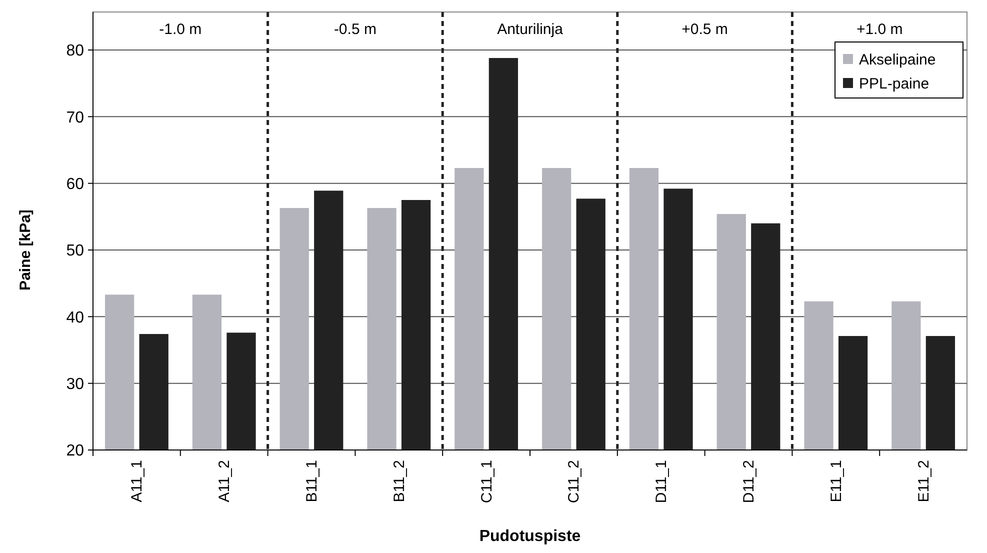 This screenshot has height=553, width=987. What do you see at coordinates (312, 481) in the screenshot?
I see `x-tick-label: B11_1` at bounding box center [312, 481].